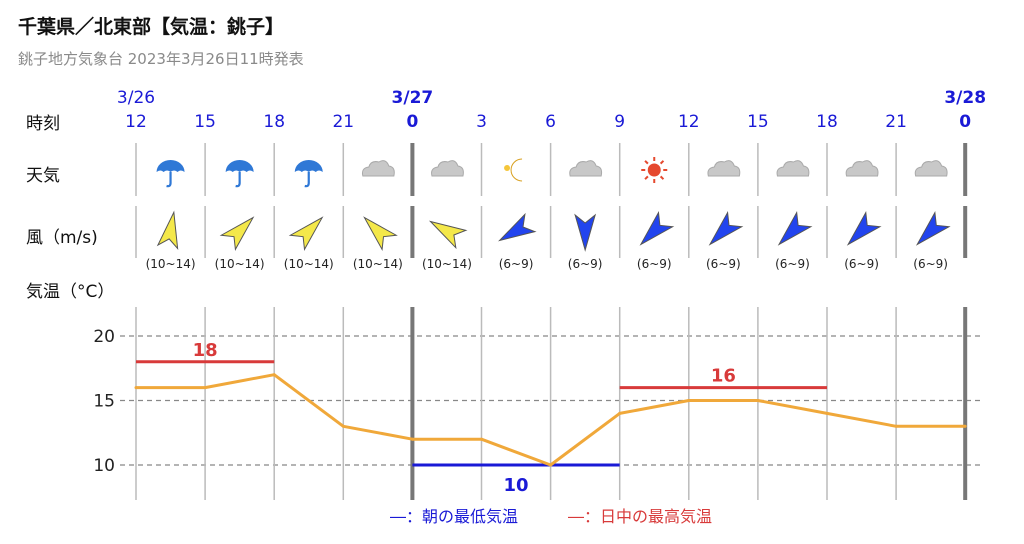 This screenshot has height=544, width=1024. What do you see at coordinates (516, 485) in the screenshot?
I see `min-temp-label: 10` at bounding box center [516, 485].